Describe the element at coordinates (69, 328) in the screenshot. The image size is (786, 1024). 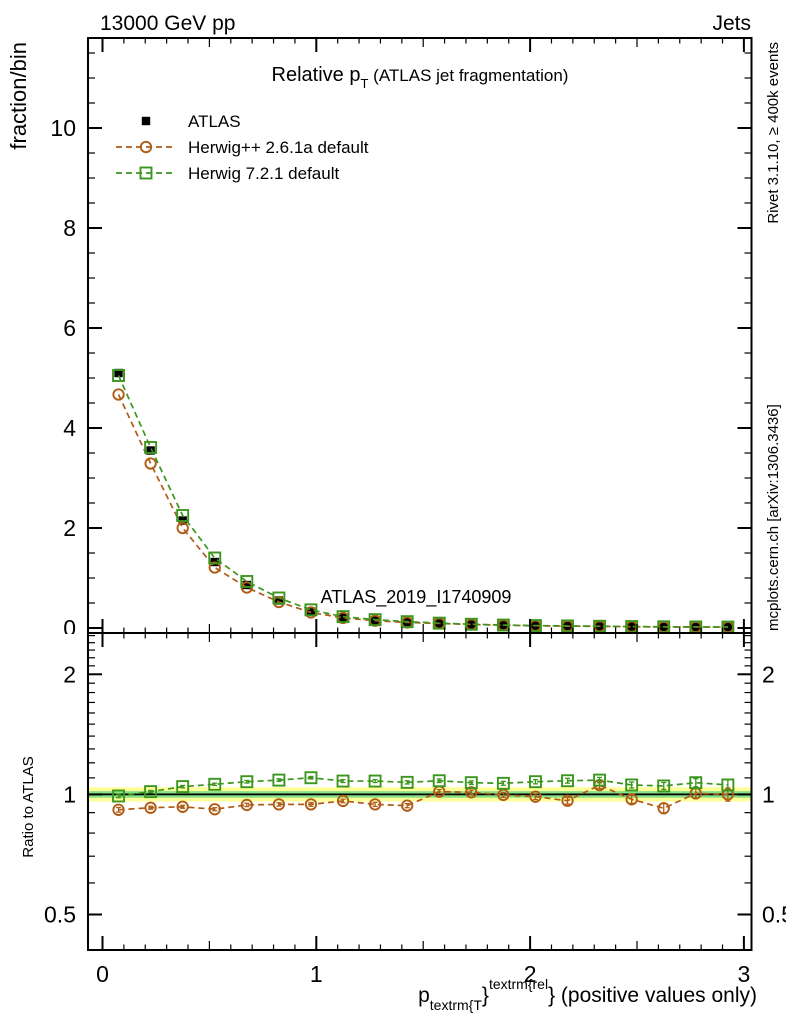
I see `y-tick-label-main: 6` at that location.